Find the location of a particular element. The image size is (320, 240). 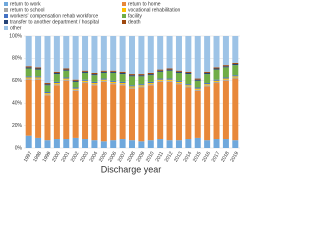

y-tick-label: 40% is located at coordinates (17, 104).